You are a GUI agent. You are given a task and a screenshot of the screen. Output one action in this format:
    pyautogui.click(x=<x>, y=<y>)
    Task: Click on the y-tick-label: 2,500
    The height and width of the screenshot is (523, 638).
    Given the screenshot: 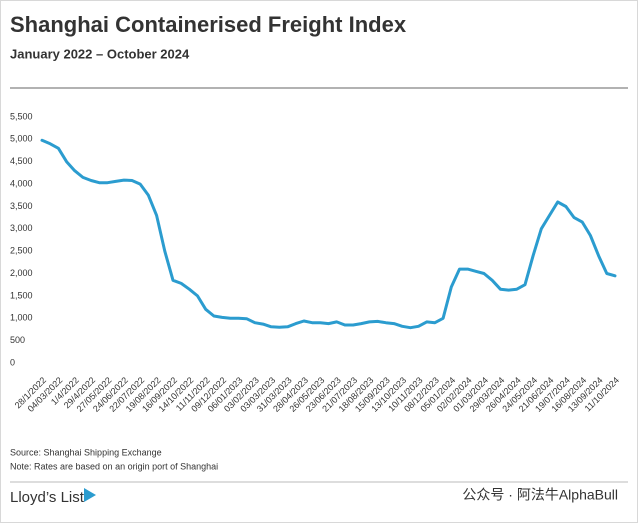 What is the action you would take?
    pyautogui.click(x=21, y=251)
    